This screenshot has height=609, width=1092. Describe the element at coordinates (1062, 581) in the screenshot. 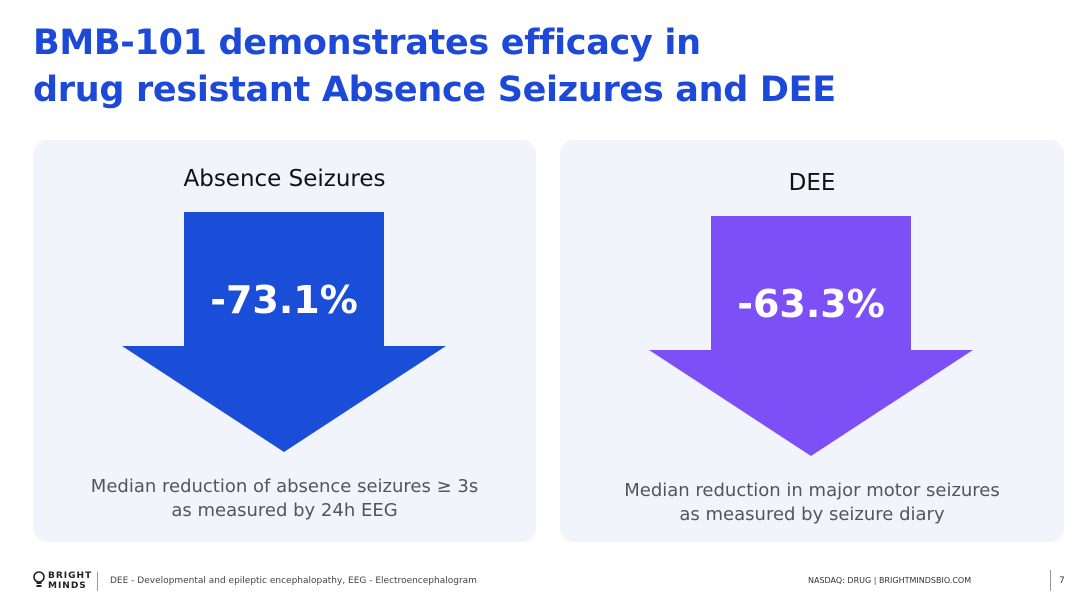

I see `page-number: 7` at that location.